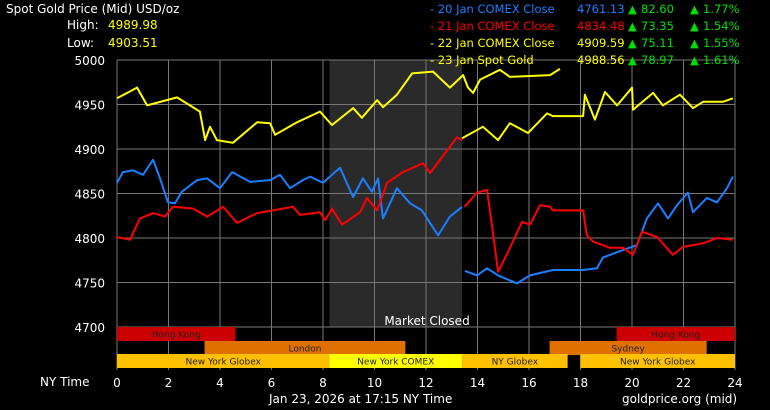 The width and height of the screenshot is (770, 410). I want to click on legend-pct: 1.61%, so click(721, 60).